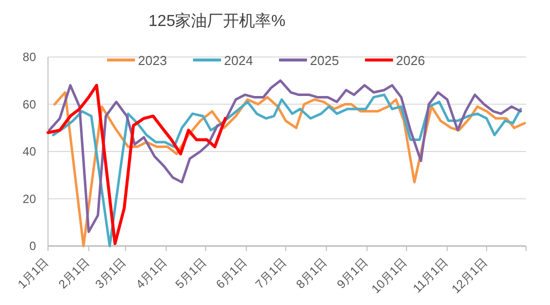  I want to click on x-tick-label: 7月1日, so click(270, 273).